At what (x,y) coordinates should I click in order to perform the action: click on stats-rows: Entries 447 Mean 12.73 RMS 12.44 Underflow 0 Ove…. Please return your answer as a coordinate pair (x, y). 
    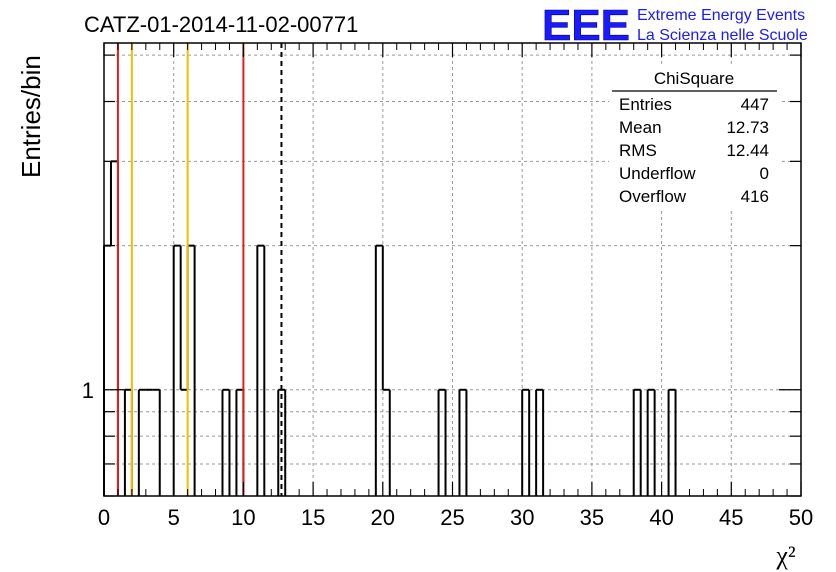
    Looking at the image, I should click on (694, 150).